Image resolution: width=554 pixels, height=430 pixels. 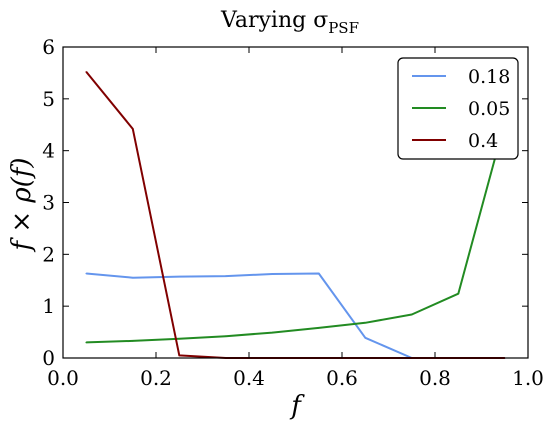 I want to click on legend-box, so click(x=458, y=108).